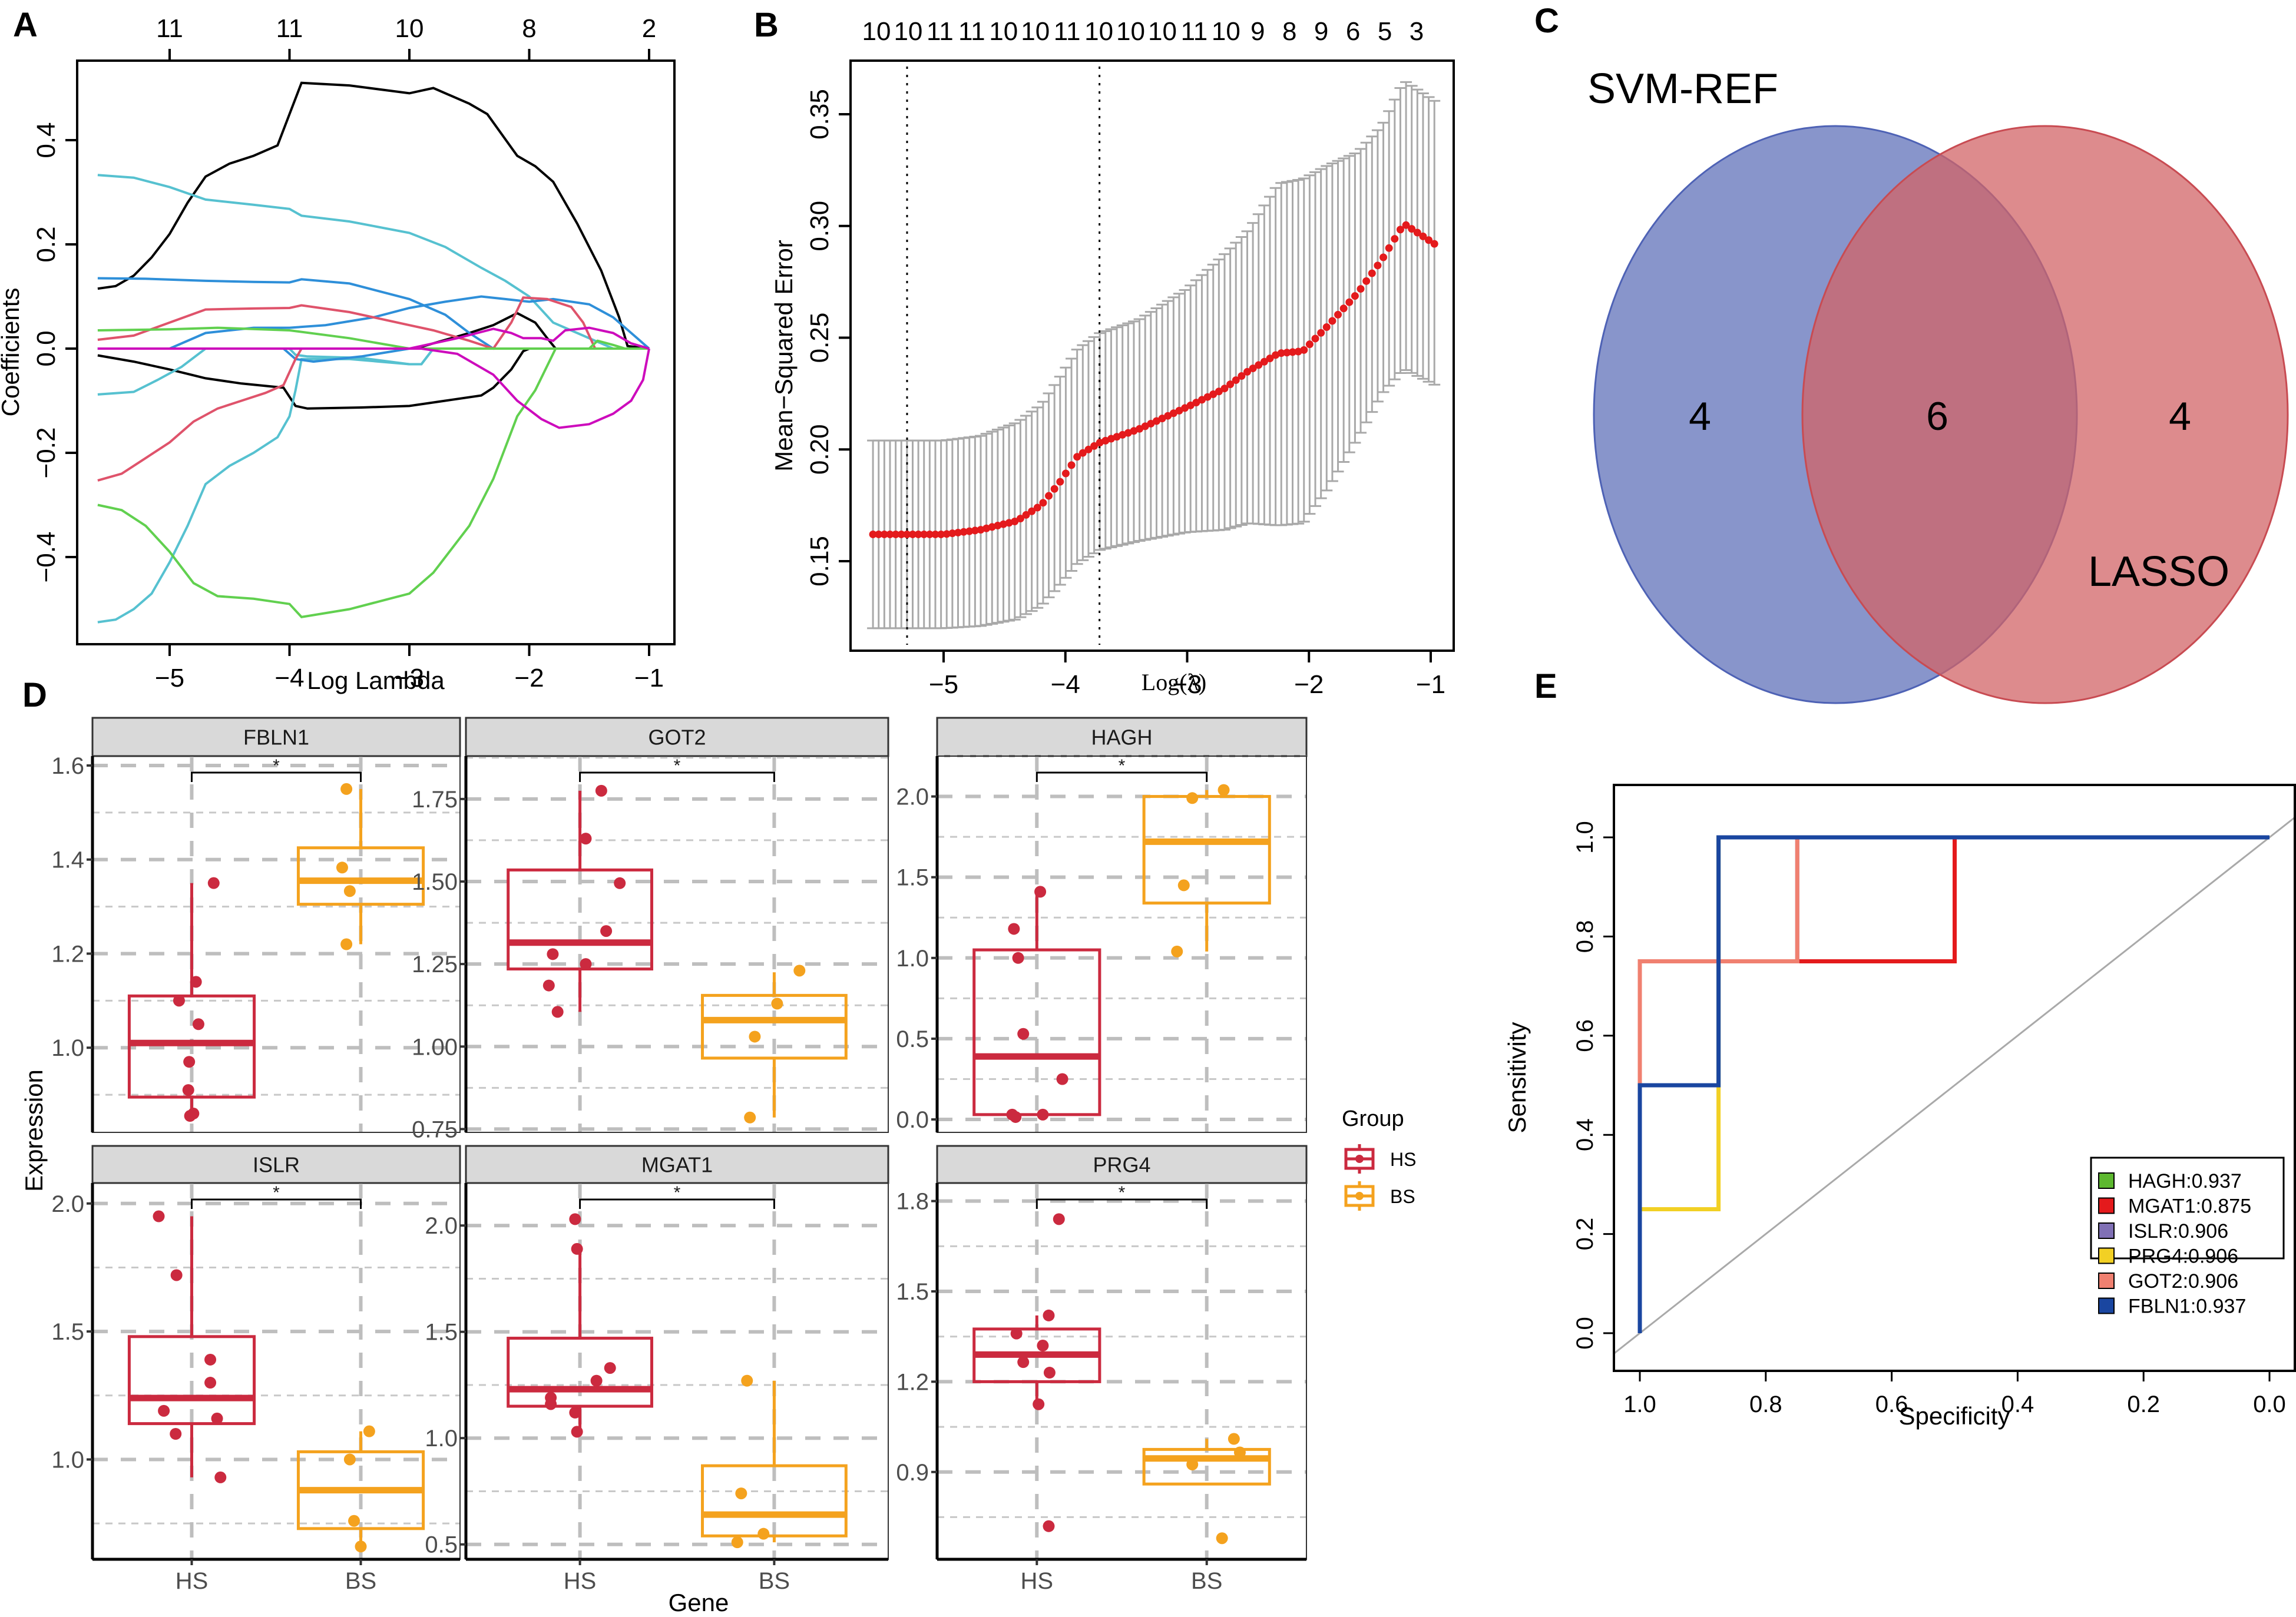  Describe the element at coordinates (766, 25) in the screenshot. I see `panel-label-b: B` at that location.